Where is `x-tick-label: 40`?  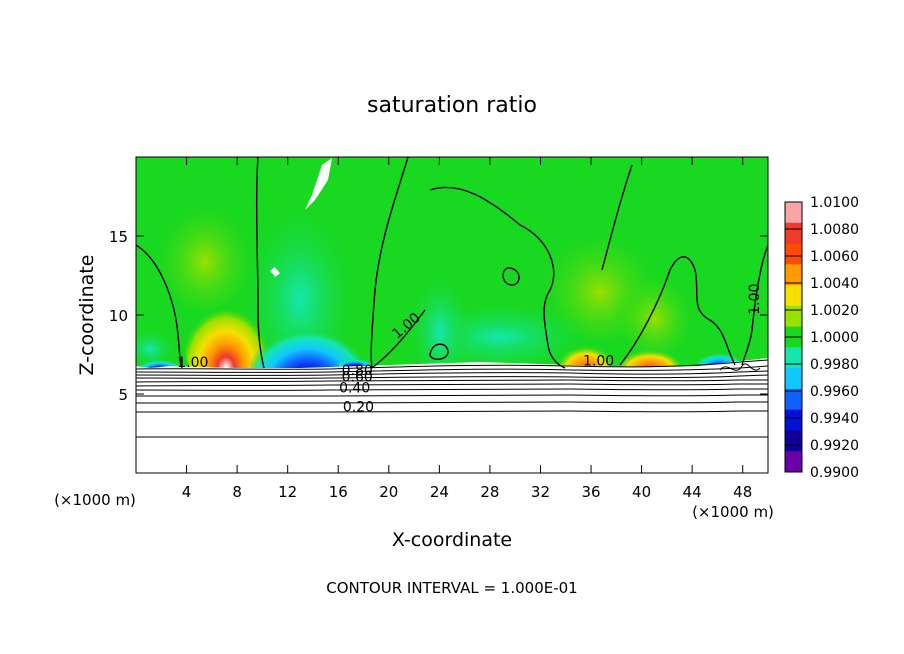 x-tick-label: 40 is located at coordinates (641, 492).